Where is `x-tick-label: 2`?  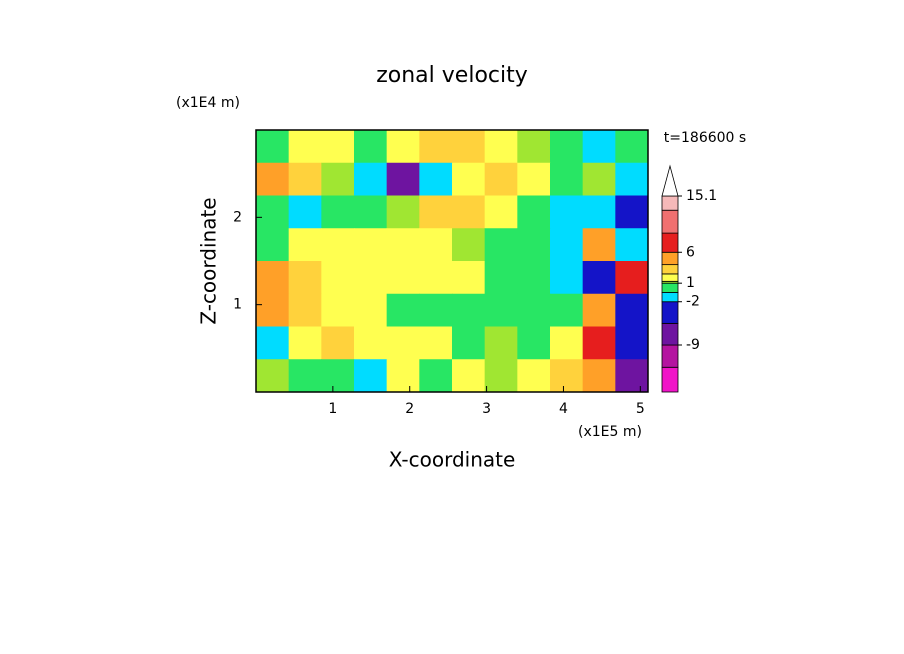
x-tick-label: 2 is located at coordinates (409, 409).